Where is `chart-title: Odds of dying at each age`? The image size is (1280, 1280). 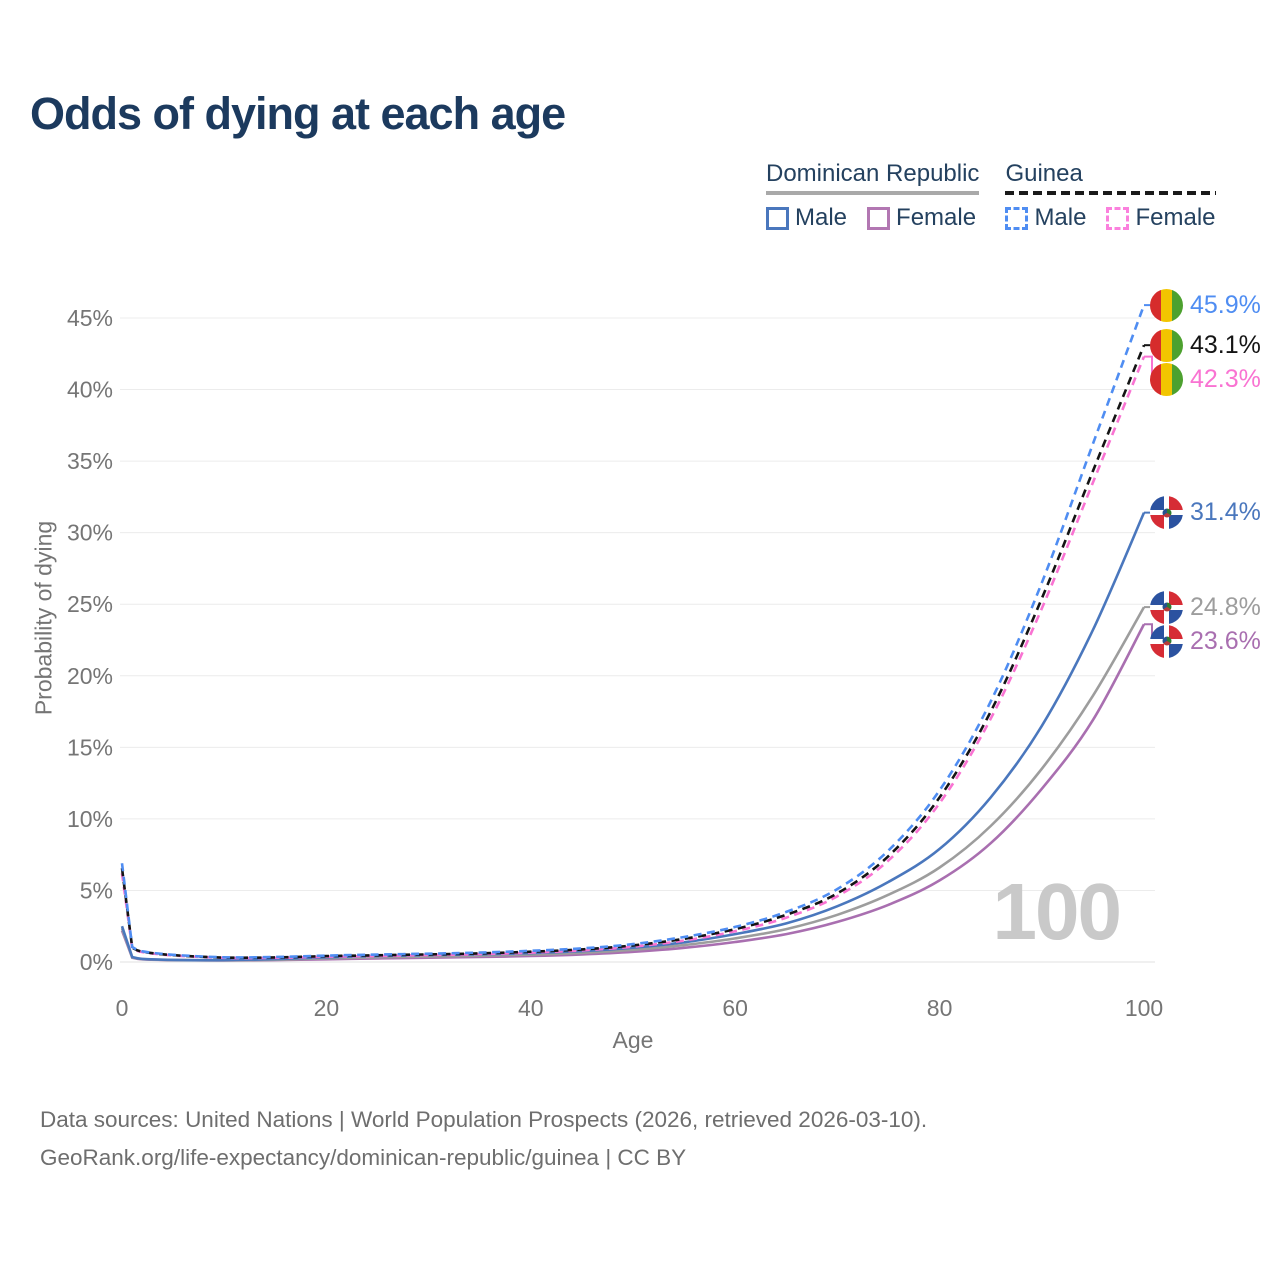
chart-title: Odds of dying at each age is located at coordinates (298, 113).